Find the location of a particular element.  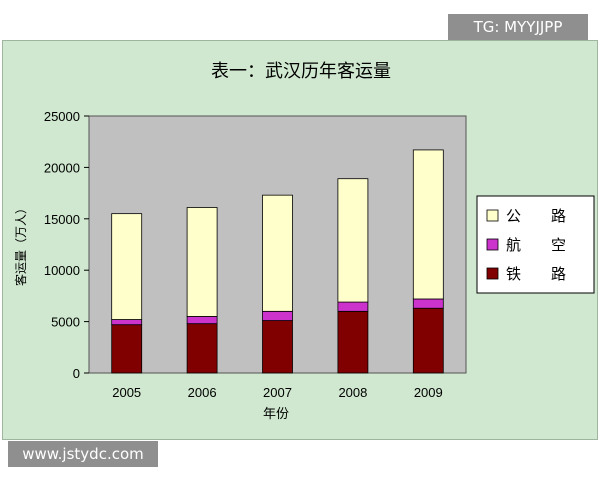

bar-segment-公路-2007 is located at coordinates (277, 253).